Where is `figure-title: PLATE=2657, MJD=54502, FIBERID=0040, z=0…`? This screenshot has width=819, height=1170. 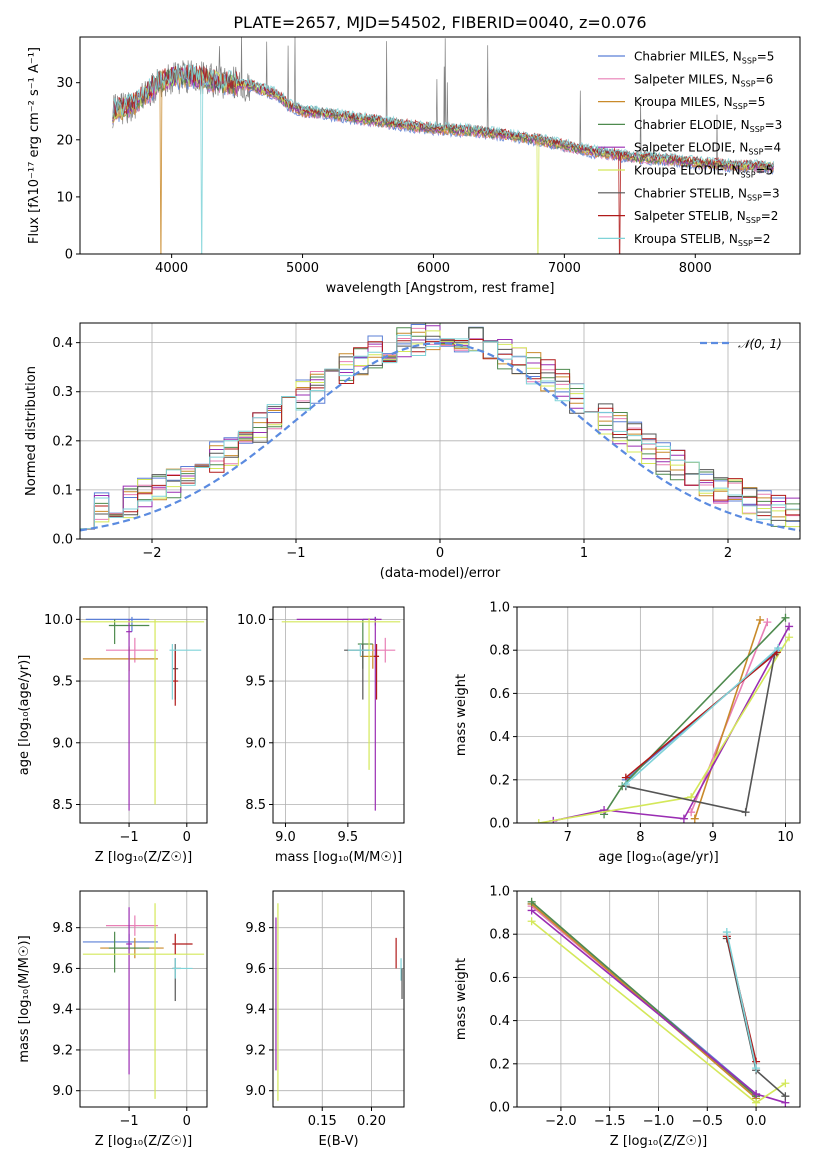
figure-title: PLATE=2657, MJD=54502, FIBERID=0040, z=0… is located at coordinates (439, 22).